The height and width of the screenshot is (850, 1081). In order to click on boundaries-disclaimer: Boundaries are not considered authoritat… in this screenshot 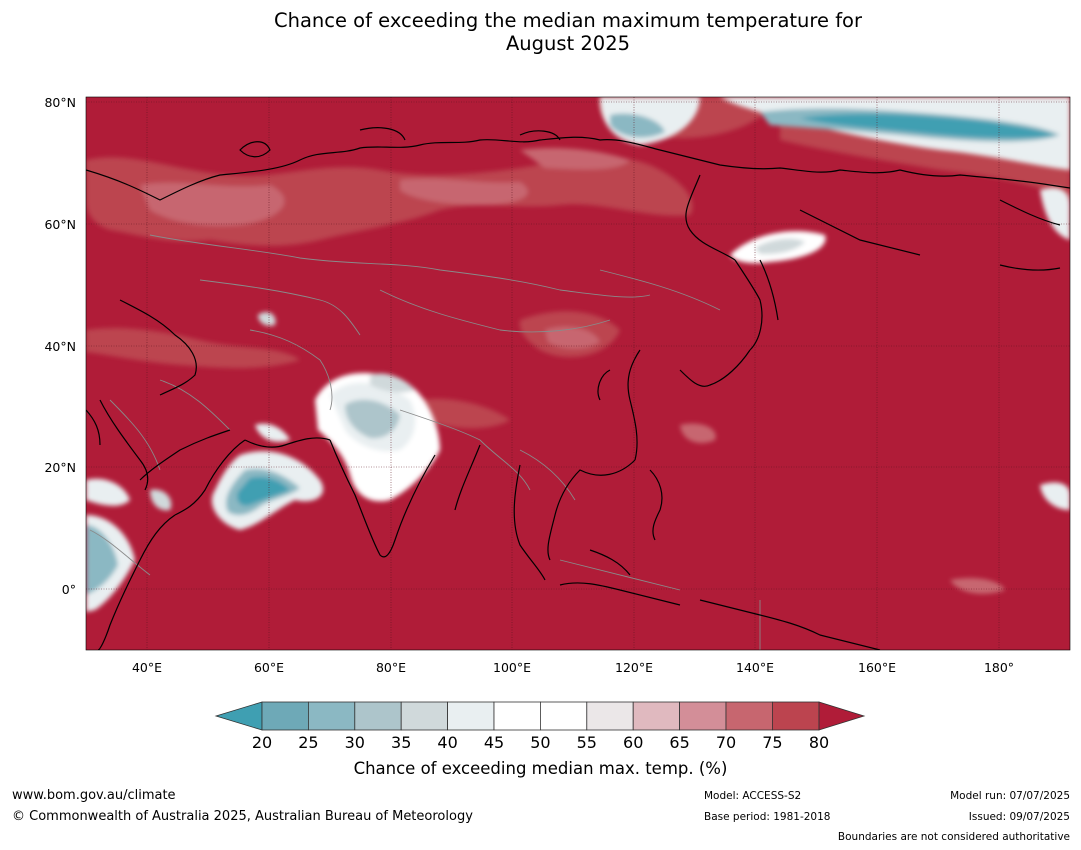, I will do `click(953, 837)`.